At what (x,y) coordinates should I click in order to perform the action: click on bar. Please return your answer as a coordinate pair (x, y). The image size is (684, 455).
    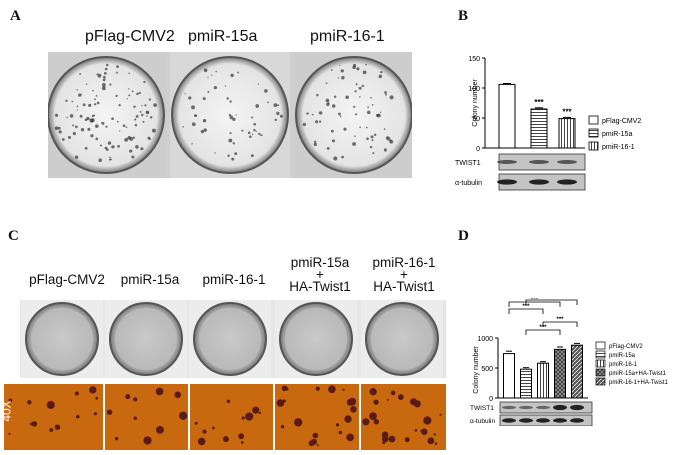
    Looking at the image, I should click on (509, 376).